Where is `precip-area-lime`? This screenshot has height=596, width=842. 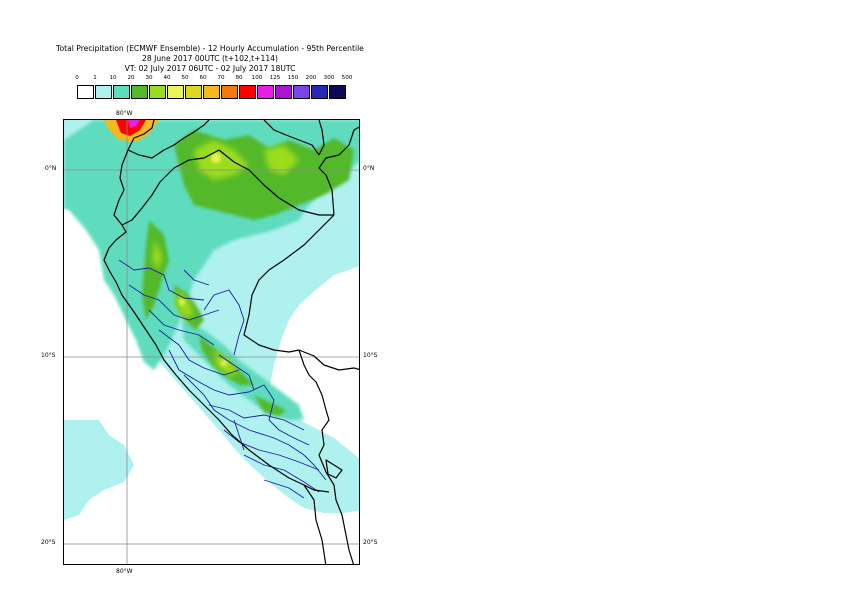 precip-area-lime is located at coordinates (225, 258).